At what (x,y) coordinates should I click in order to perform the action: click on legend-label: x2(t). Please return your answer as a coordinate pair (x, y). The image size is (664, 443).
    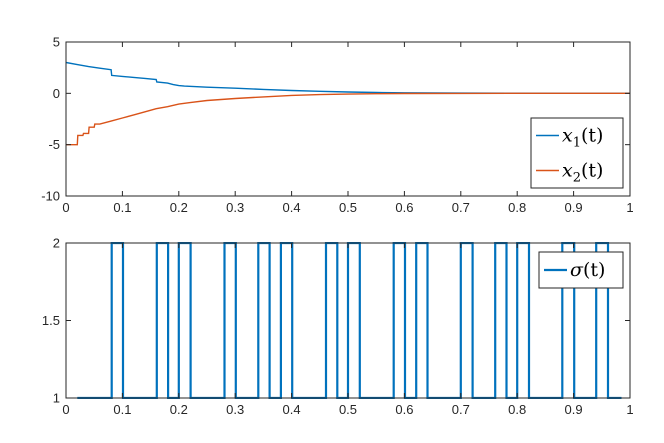
    Looking at the image, I should click on (582, 173).